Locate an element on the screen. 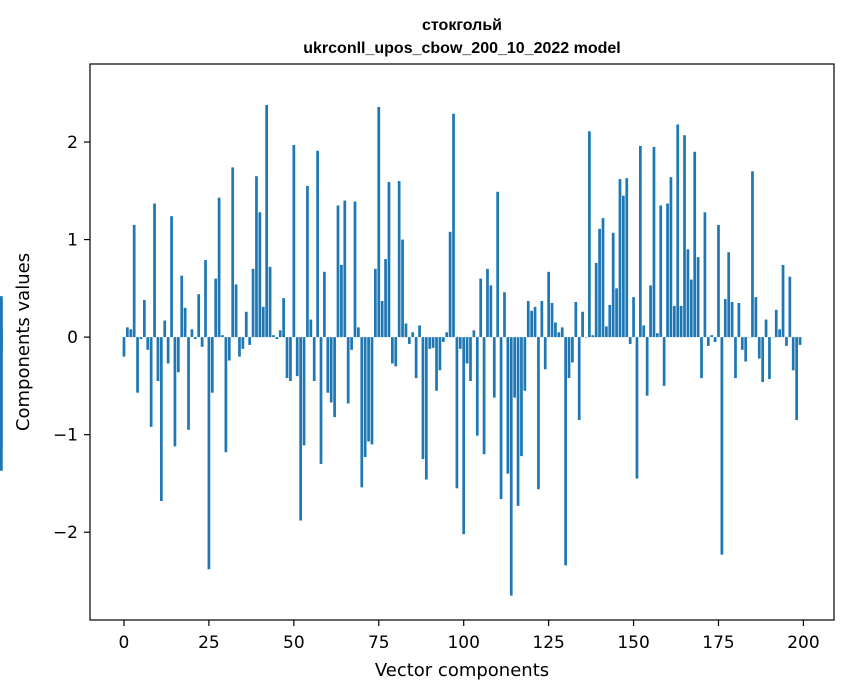 The height and width of the screenshot is (696, 847). chart-title: стокгольй is located at coordinates (462, 25).